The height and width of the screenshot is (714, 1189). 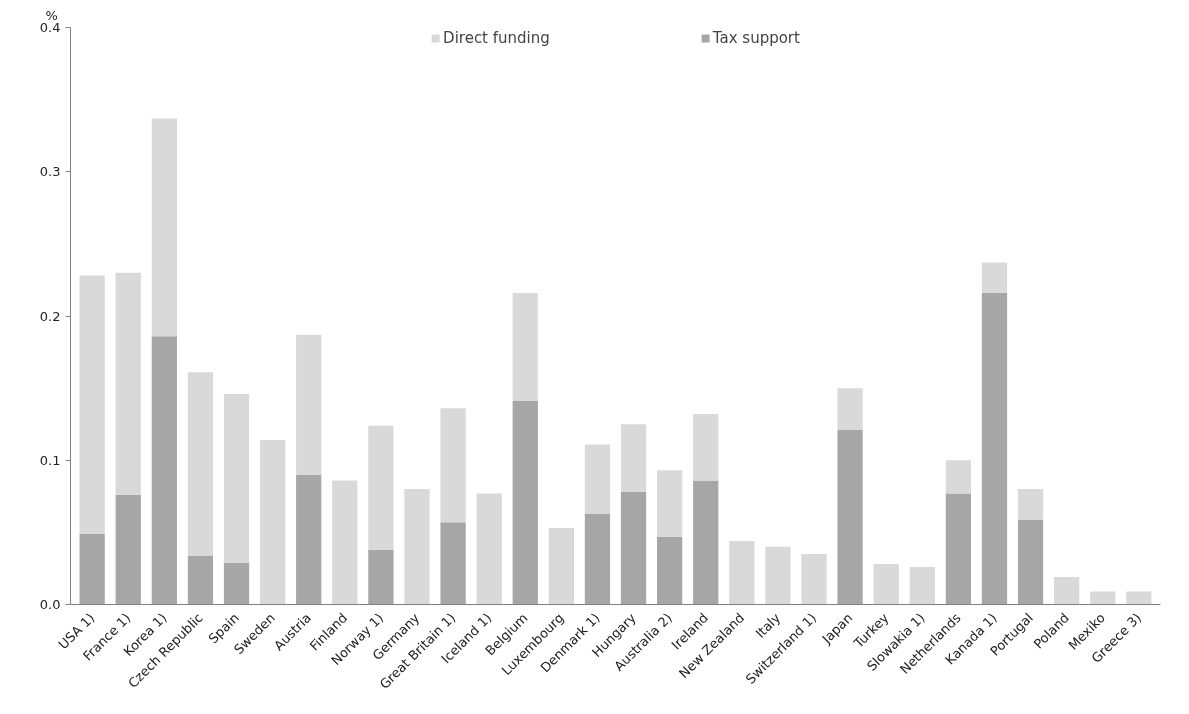 What do you see at coordinates (50, 460) in the screenshot?
I see `y-tick-label: 0.1` at bounding box center [50, 460].